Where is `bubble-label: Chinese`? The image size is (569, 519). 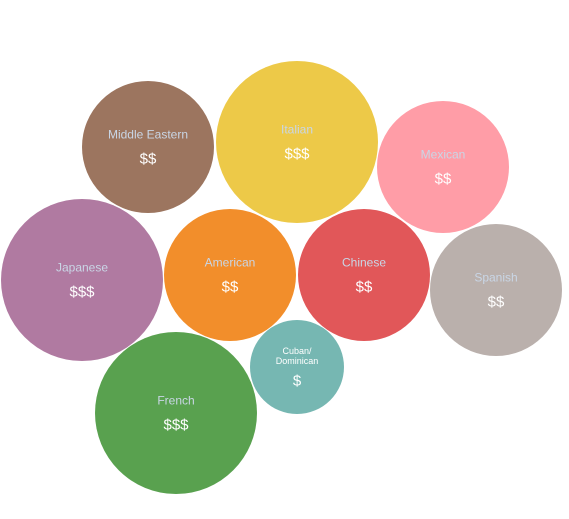
bubble-label: Chinese is located at coordinates (364, 263).